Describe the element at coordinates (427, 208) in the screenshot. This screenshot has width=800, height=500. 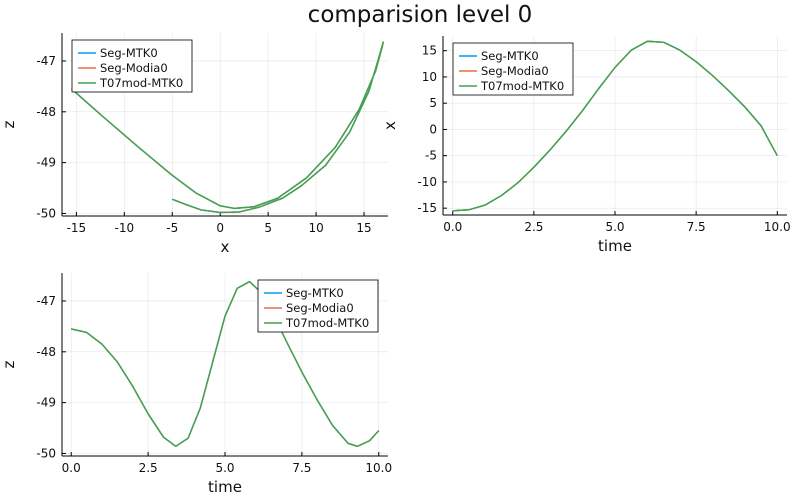
I see `y-tick-label: -15` at that location.